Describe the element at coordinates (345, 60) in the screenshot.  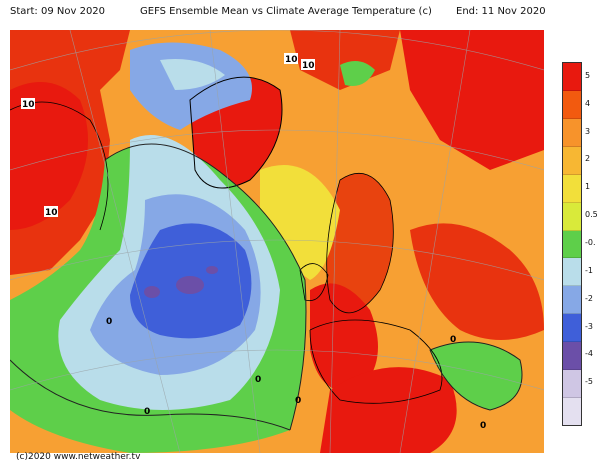
I see `region-arctic-hot` at that location.